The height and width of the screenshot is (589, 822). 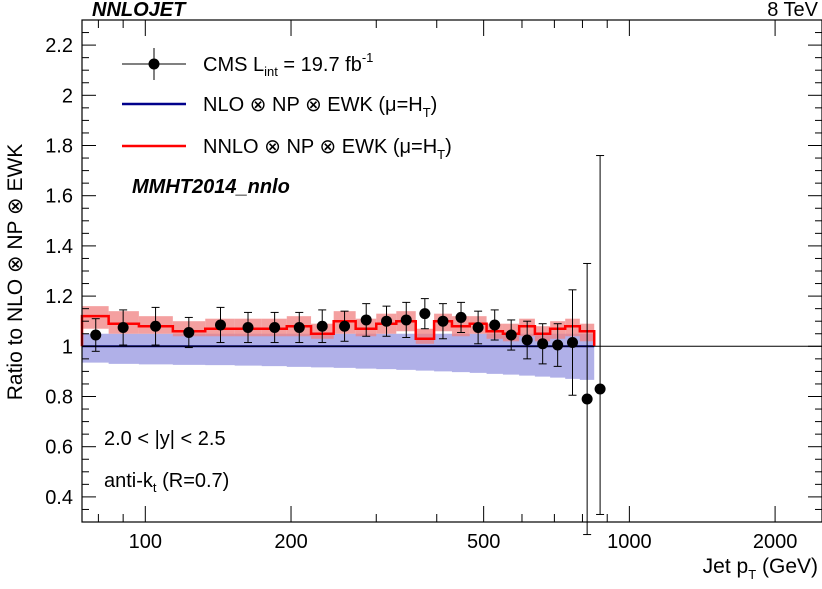 I want to click on x-tick-label: 1000, so click(x=629, y=542).